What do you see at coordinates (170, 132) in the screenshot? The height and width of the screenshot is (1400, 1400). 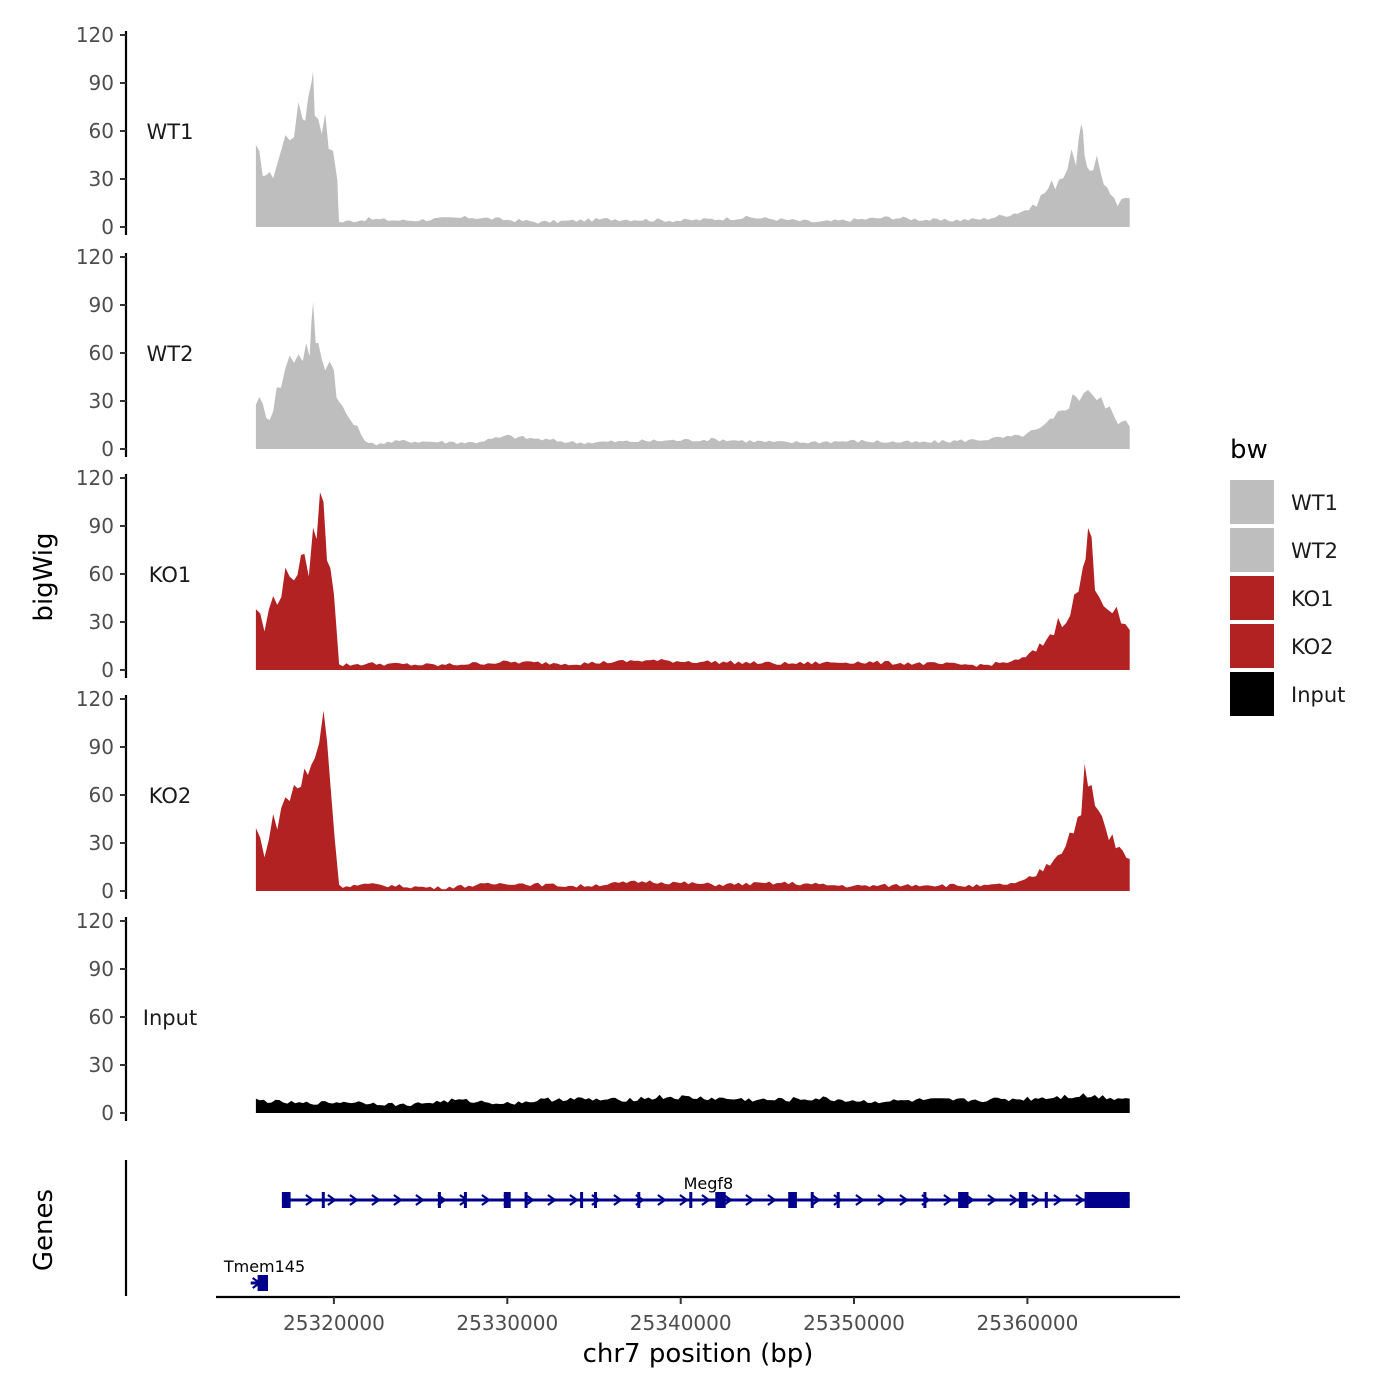 I see `panel-label-wt1: WT1` at bounding box center [170, 132].